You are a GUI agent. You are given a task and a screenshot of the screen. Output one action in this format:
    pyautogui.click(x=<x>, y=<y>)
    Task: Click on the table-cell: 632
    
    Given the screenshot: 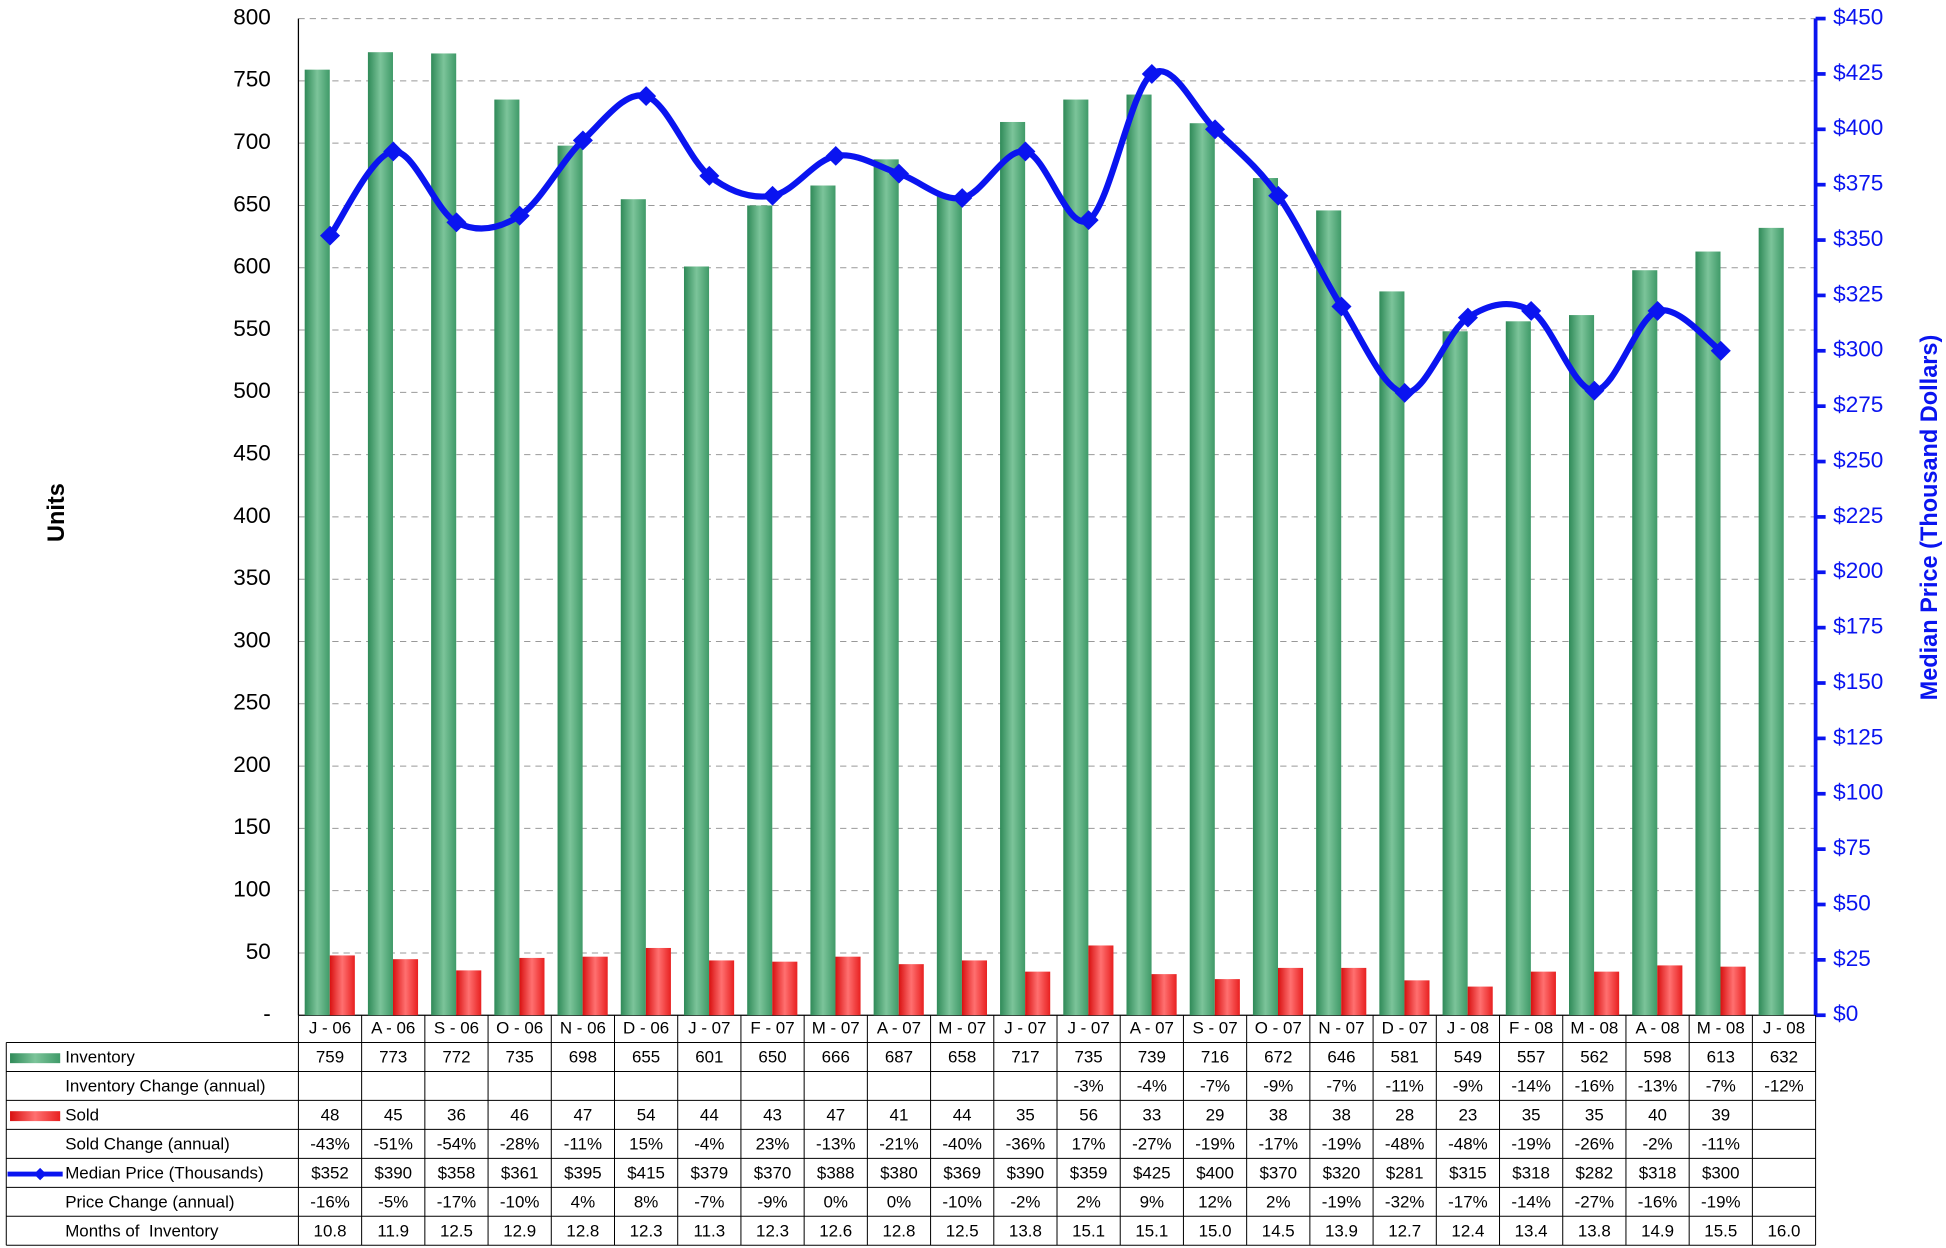 What is the action you would take?
    pyautogui.click(x=1784, y=1057)
    